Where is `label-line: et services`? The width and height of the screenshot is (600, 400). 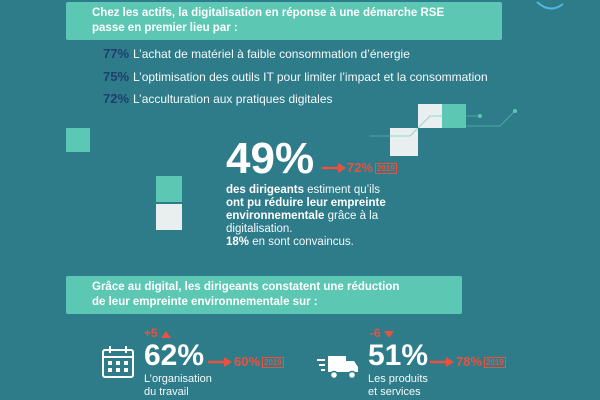
label-line: et services is located at coordinates (394, 392).